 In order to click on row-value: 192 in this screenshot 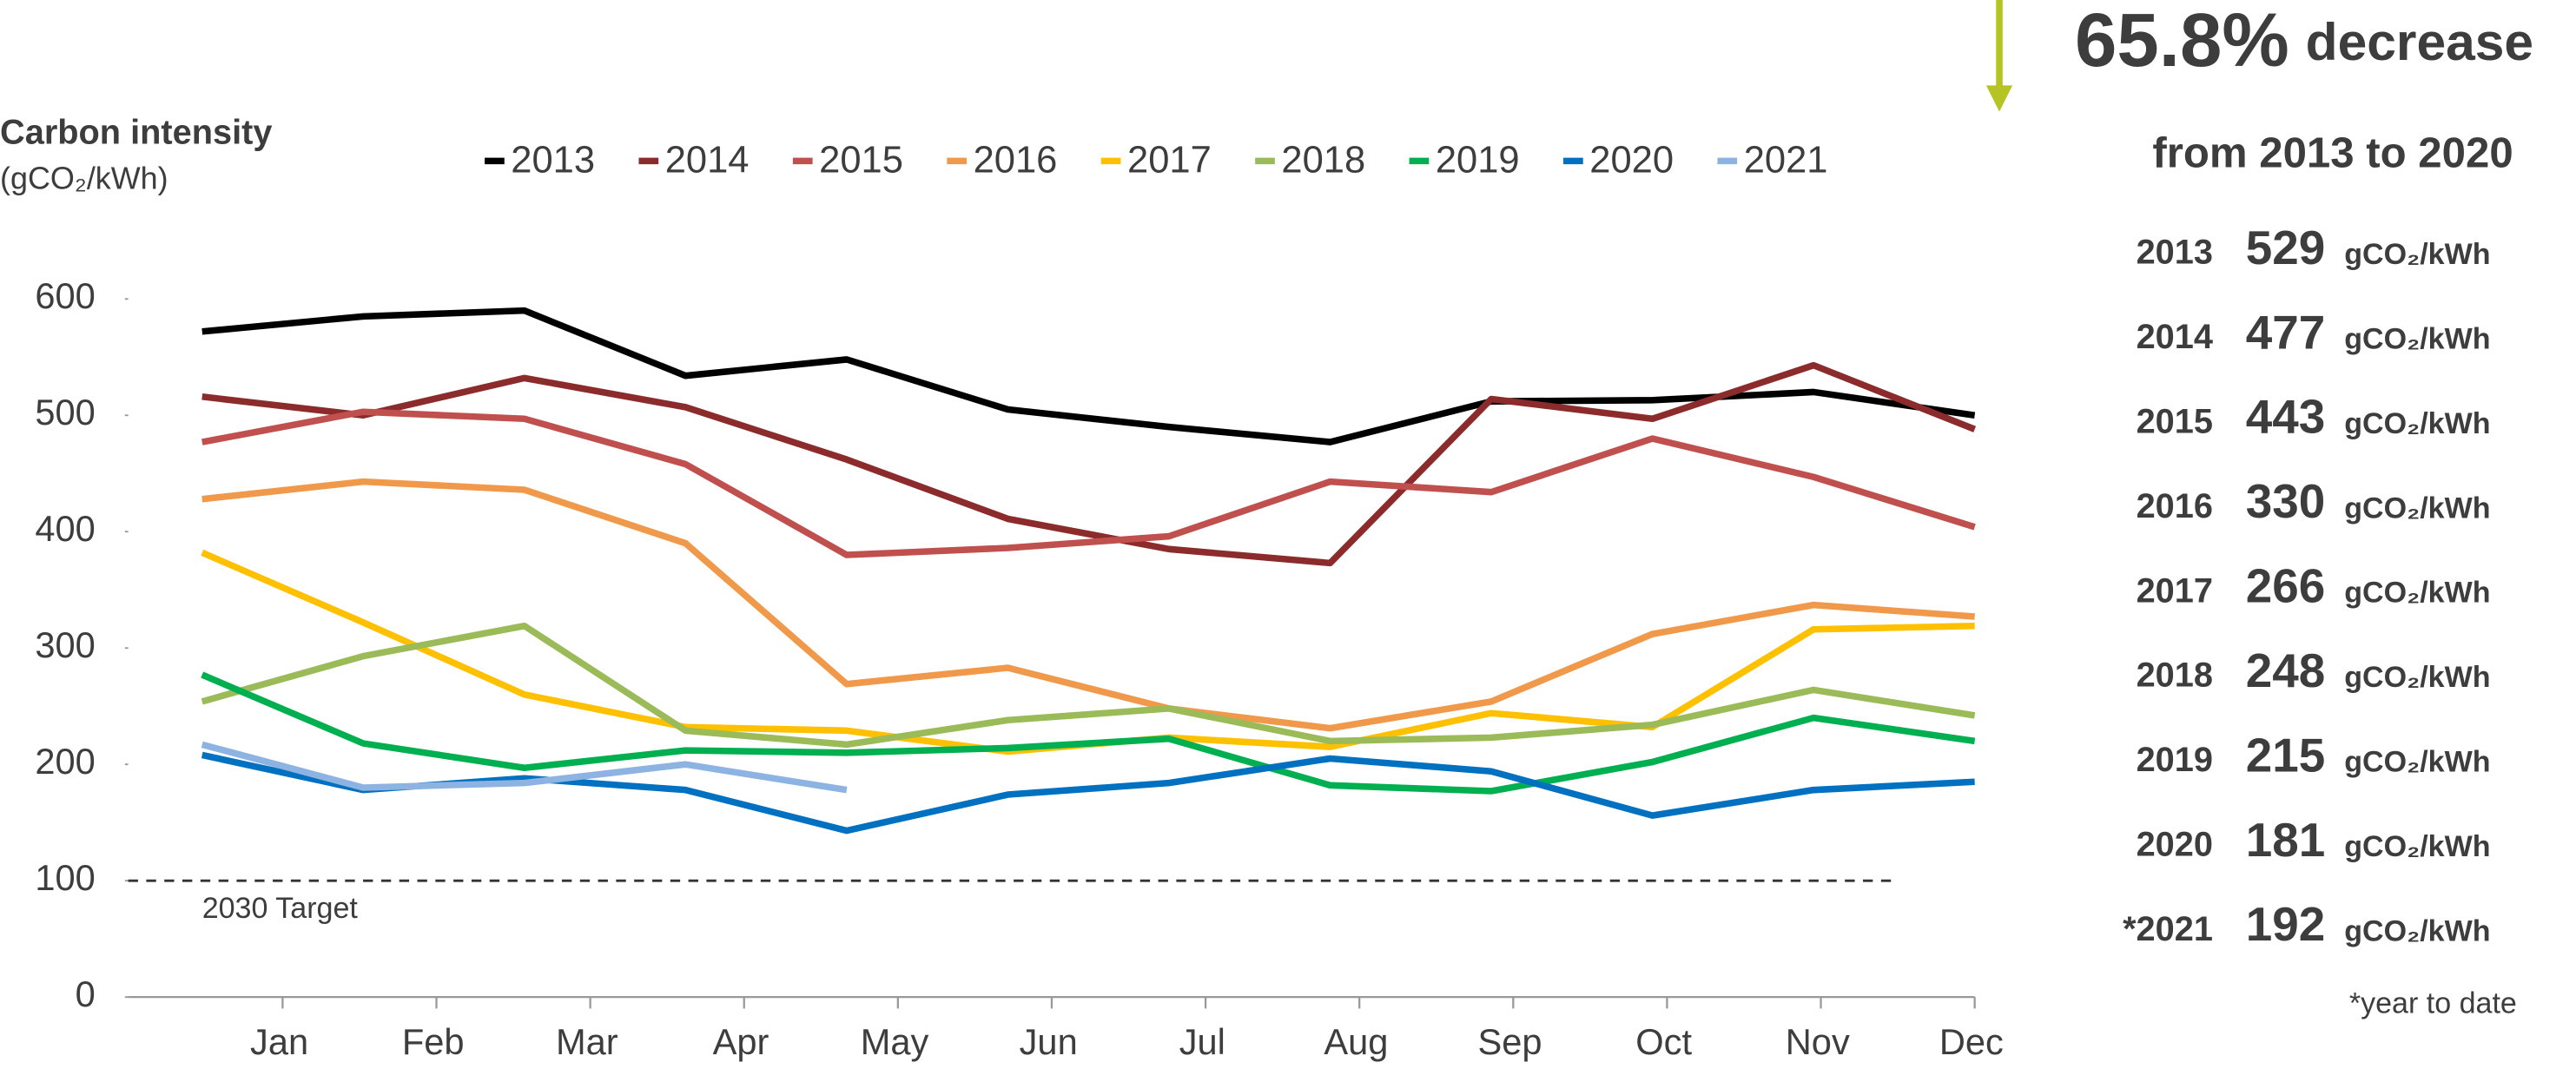, I will do `click(2286, 924)`.